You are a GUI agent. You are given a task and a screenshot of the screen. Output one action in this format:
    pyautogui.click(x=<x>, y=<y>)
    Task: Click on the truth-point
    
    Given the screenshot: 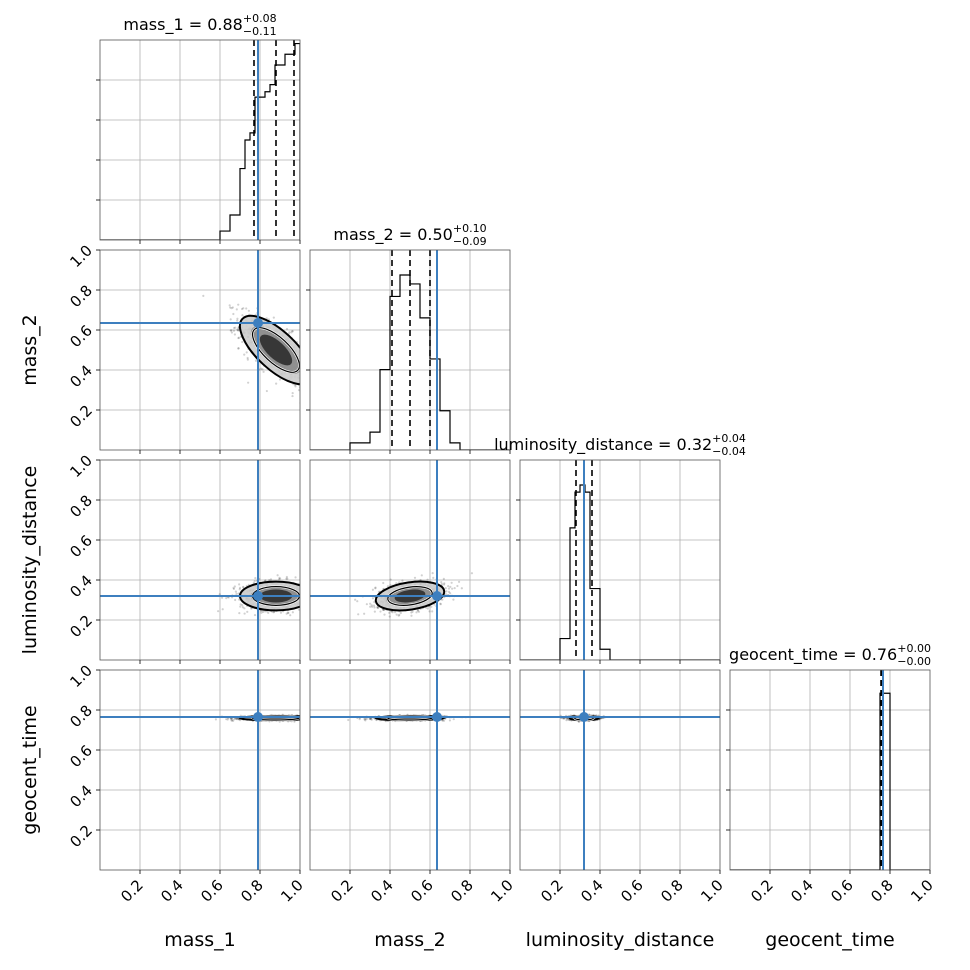 What is the action you would take?
    pyautogui.click(x=258, y=596)
    